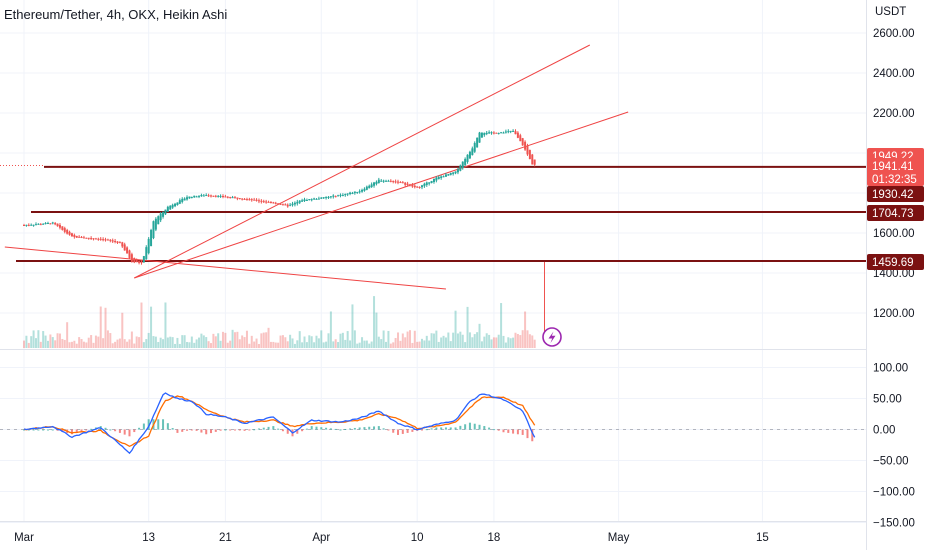  I want to click on lightning-bolt-icon, so click(552, 337).